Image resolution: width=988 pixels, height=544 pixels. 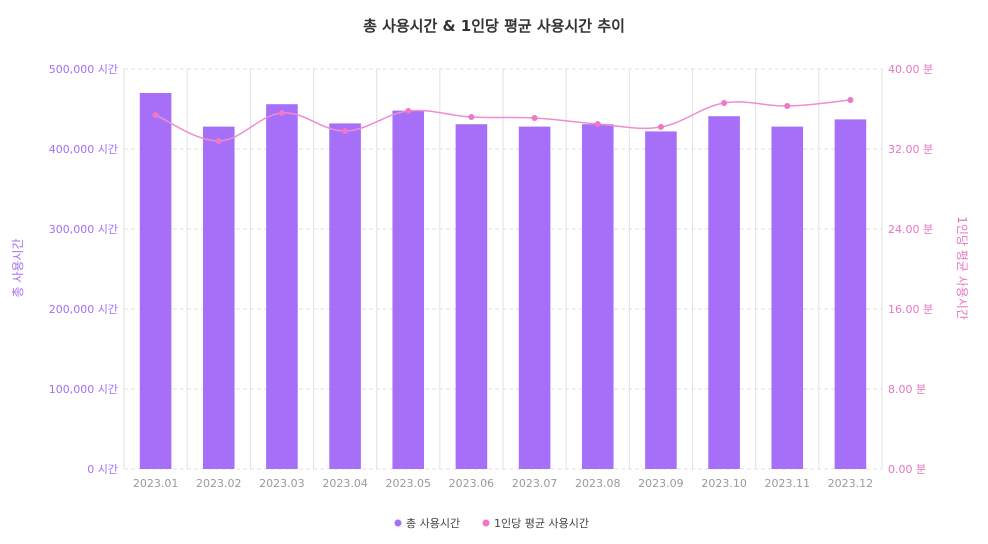 I want to click on legend-marker-total, so click(x=398, y=523).